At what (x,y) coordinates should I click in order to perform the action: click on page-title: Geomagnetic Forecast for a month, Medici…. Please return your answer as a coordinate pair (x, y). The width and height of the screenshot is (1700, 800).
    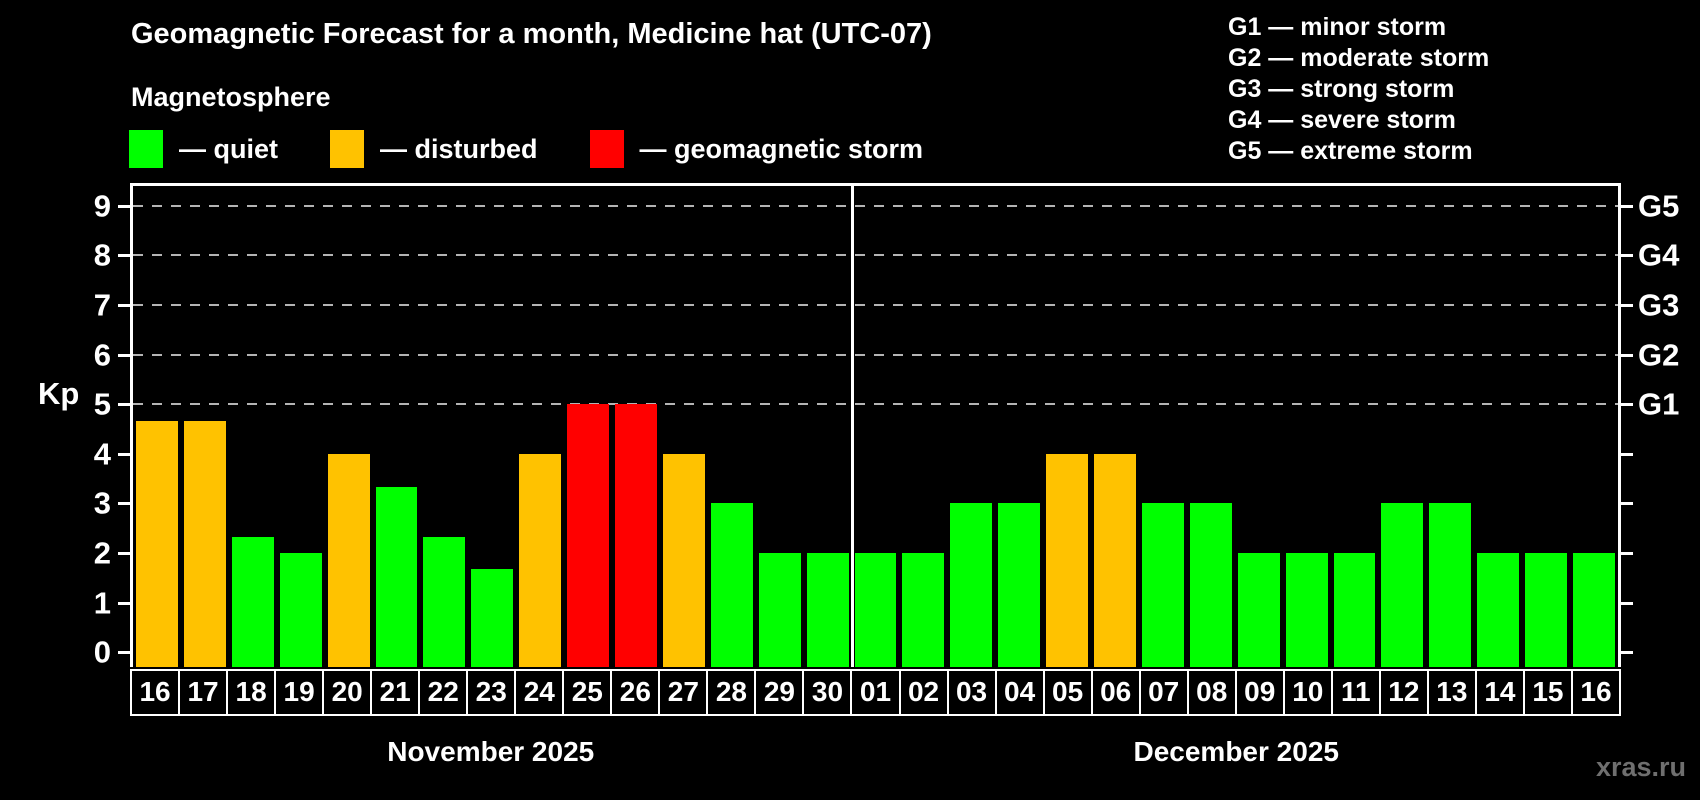
    Looking at the image, I should click on (531, 34).